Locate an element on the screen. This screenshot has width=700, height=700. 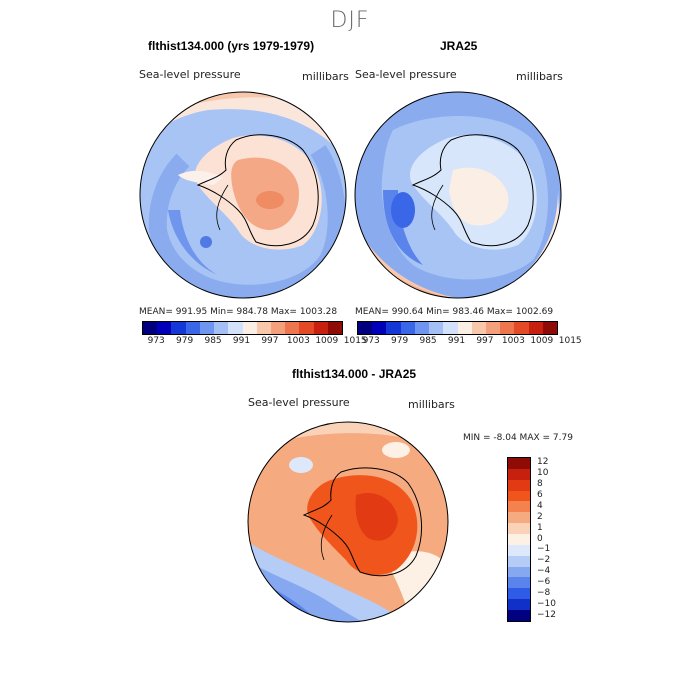
panel2-stats: MEAN= 990.64 Min= 983.46 Max= 1002.69 is located at coordinates (454, 312).